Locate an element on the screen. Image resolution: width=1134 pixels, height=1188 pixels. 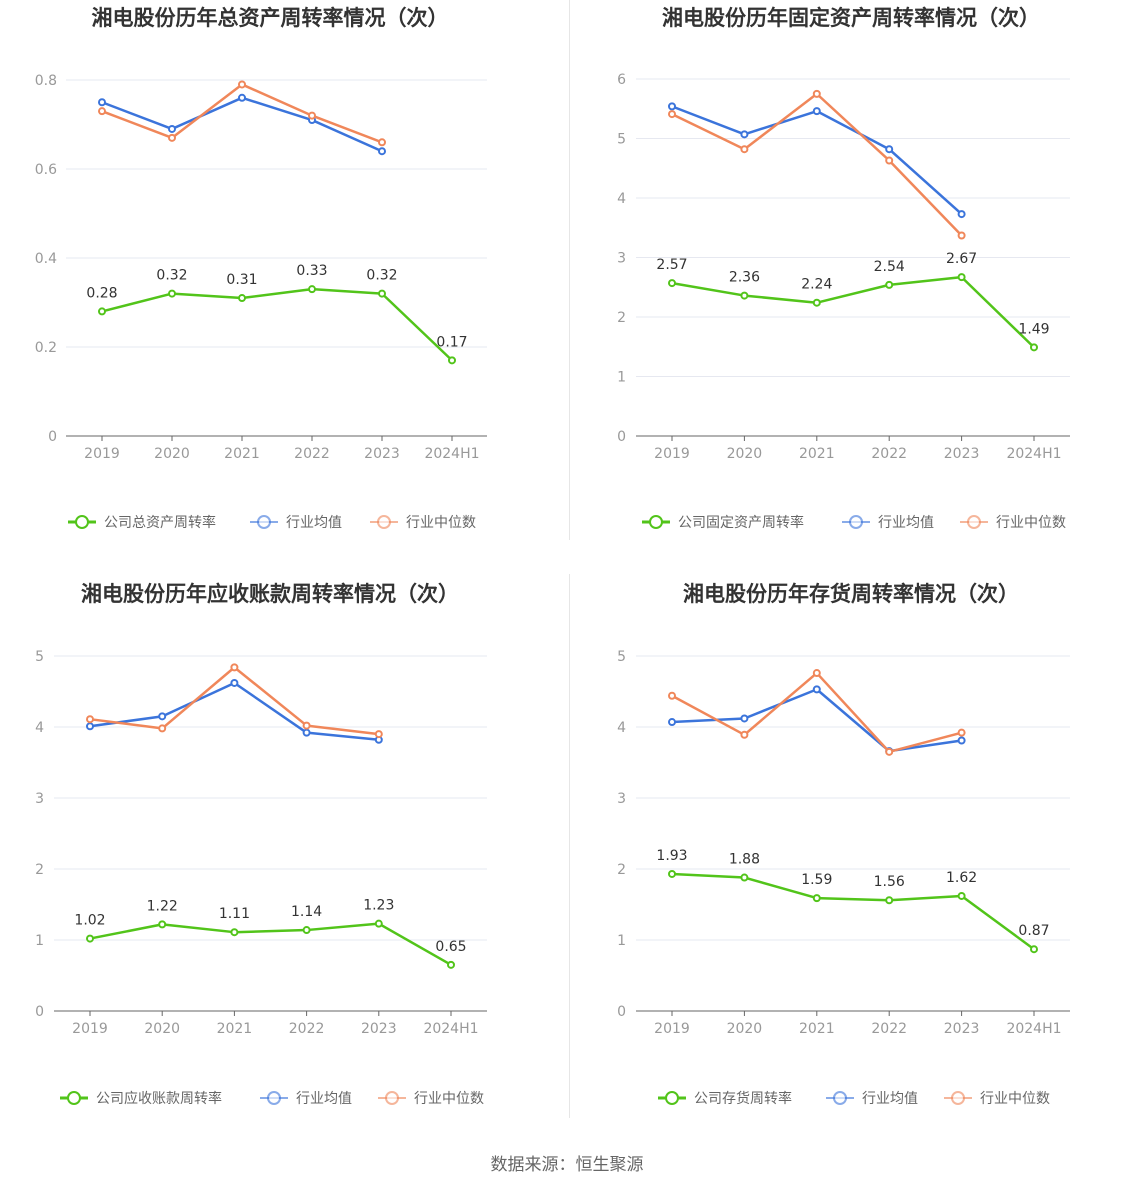
data-label: 1.22 is located at coordinates (162, 906).